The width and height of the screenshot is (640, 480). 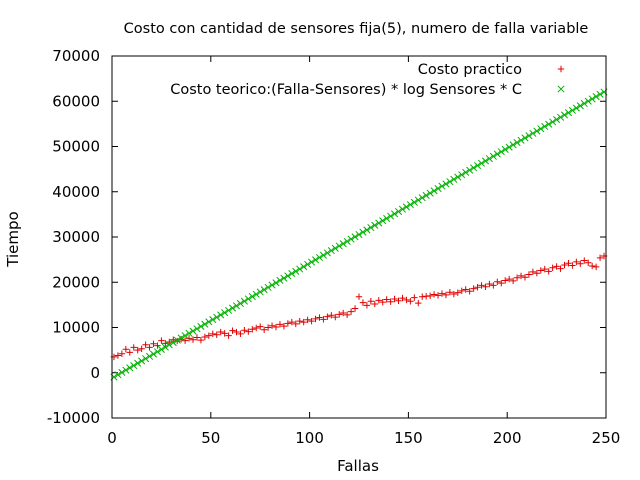 What do you see at coordinates (210, 438) in the screenshot?
I see `x-tick-label: 50` at bounding box center [210, 438].